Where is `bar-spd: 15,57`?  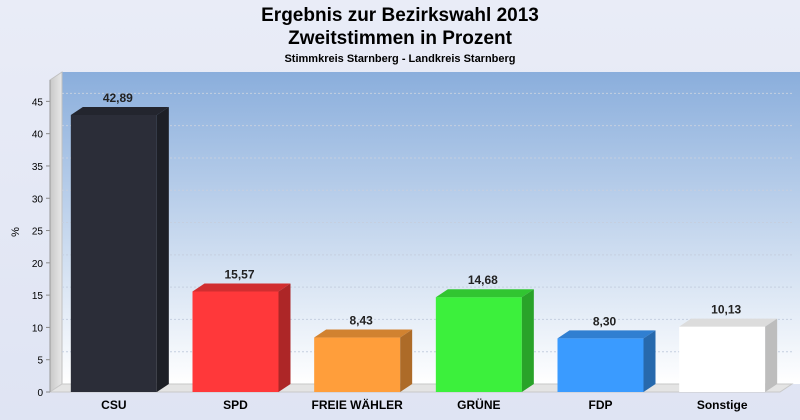 bar-spd: 15,57 is located at coordinates (241, 329).